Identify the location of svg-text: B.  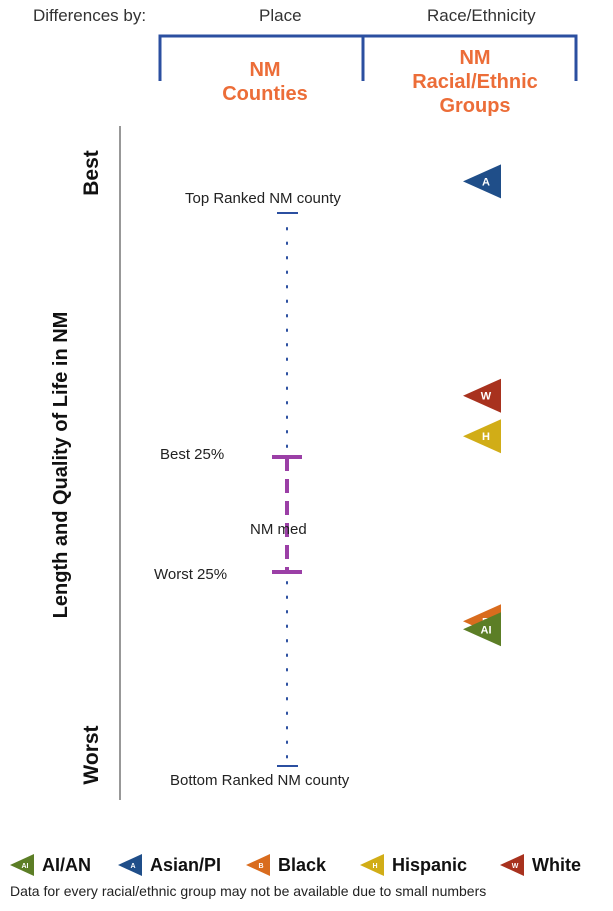
(260, 866).